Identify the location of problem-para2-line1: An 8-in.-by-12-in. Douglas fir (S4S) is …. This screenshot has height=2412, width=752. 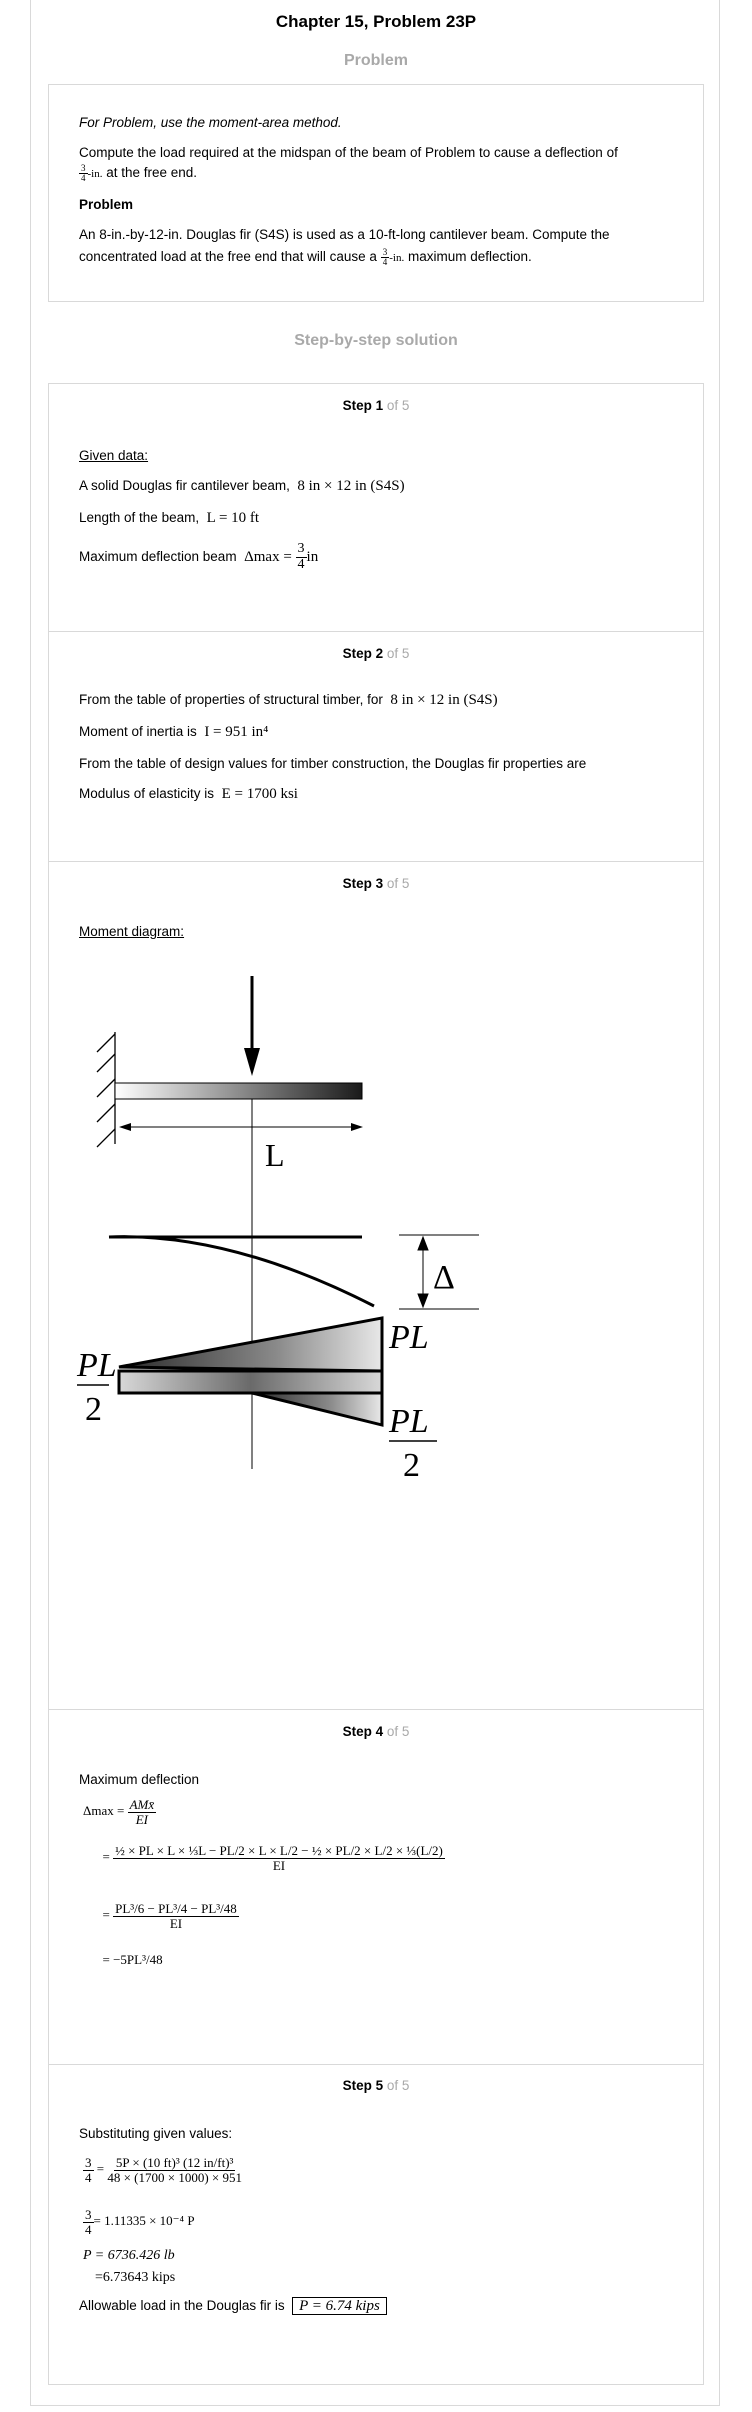
(344, 234).